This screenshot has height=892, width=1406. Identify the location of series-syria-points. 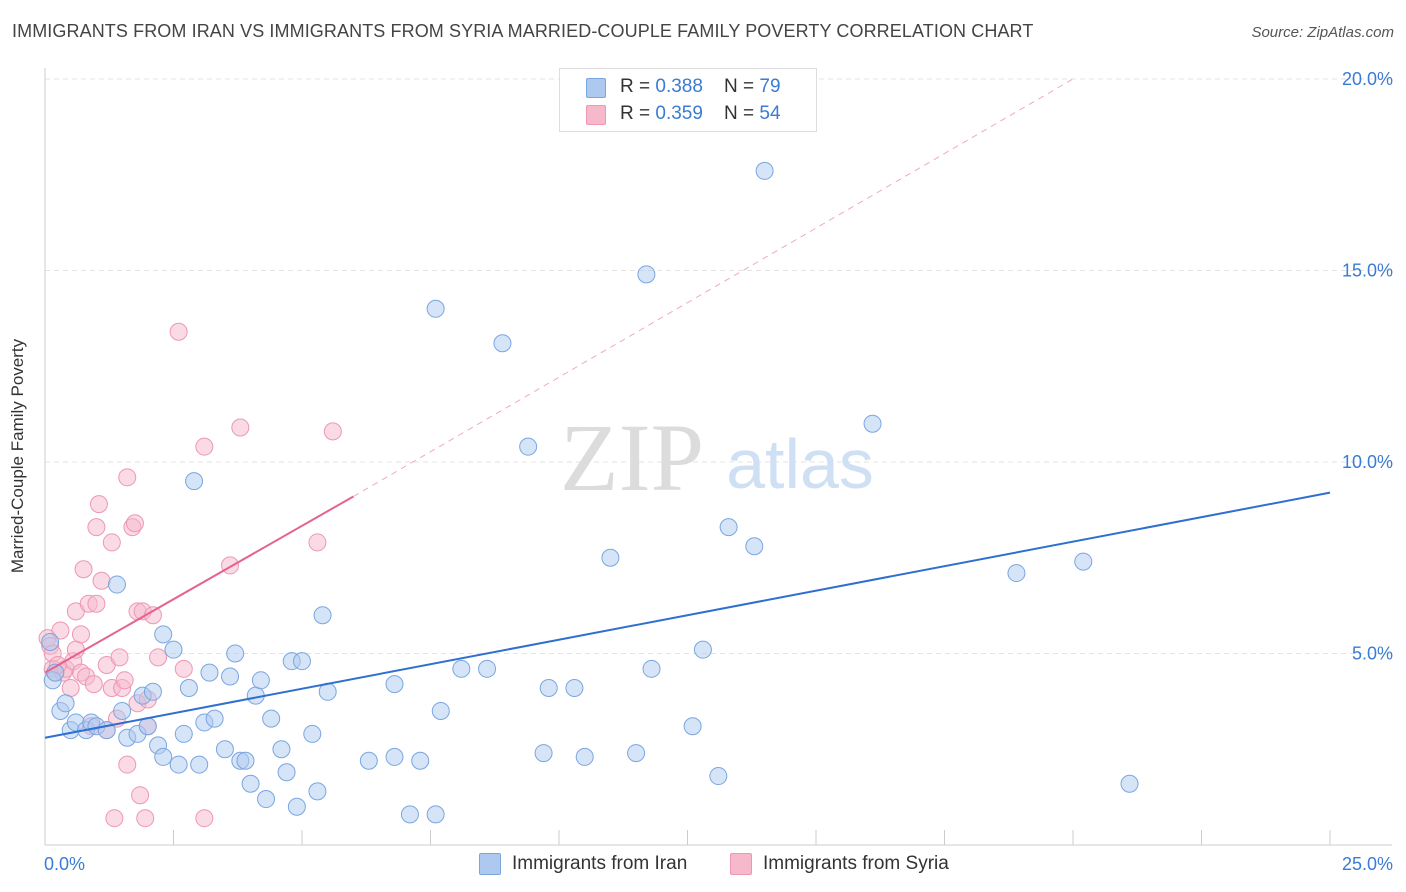
(190, 575).